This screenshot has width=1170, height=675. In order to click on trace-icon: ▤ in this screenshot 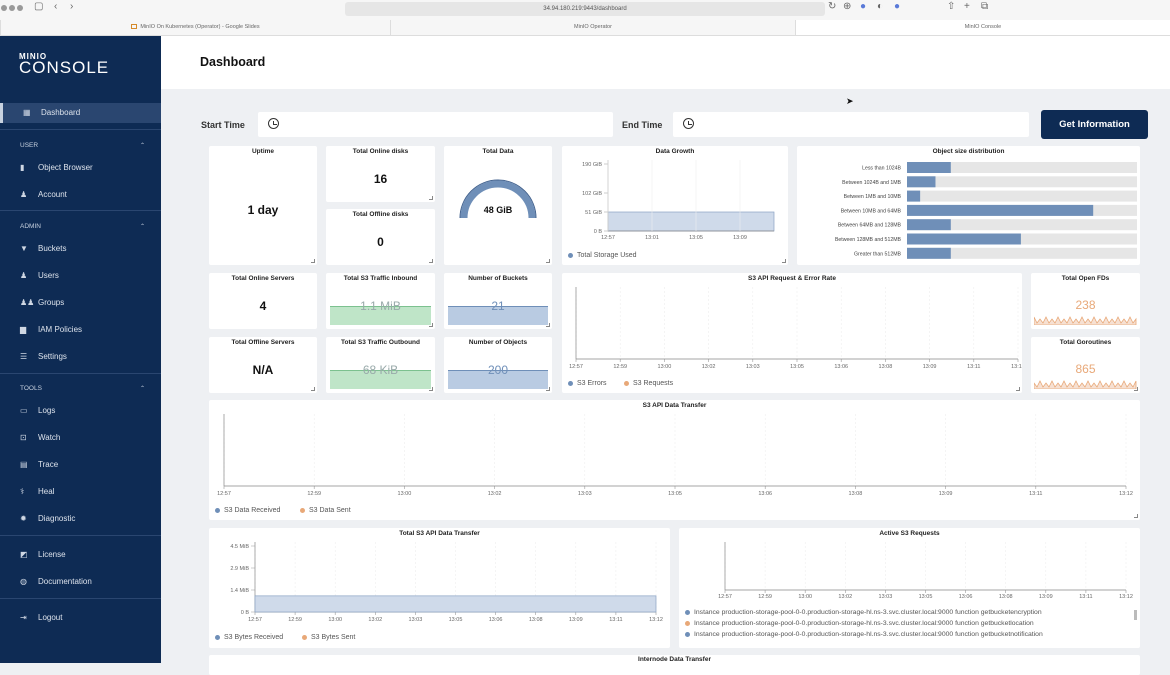, I will do `click(24, 464)`.